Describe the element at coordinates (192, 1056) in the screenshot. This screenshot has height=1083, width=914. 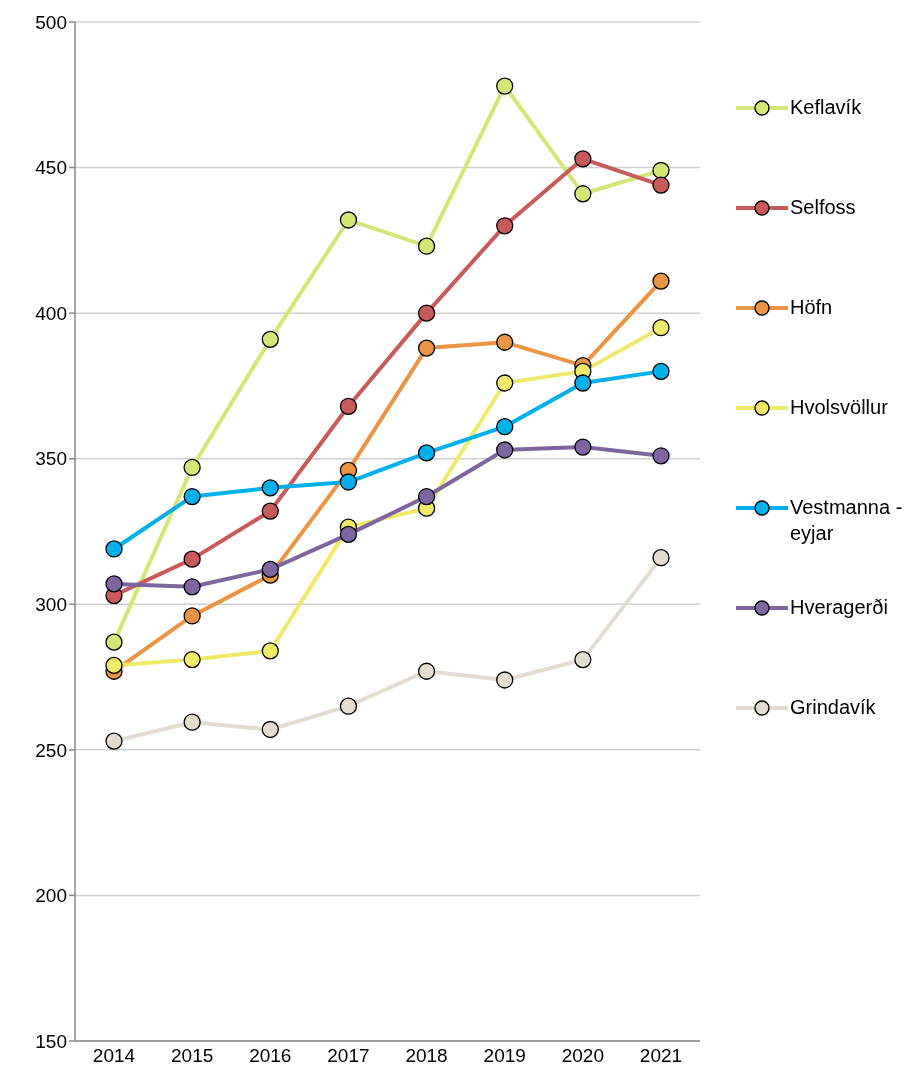
I see `x-tick-label: 2015` at that location.